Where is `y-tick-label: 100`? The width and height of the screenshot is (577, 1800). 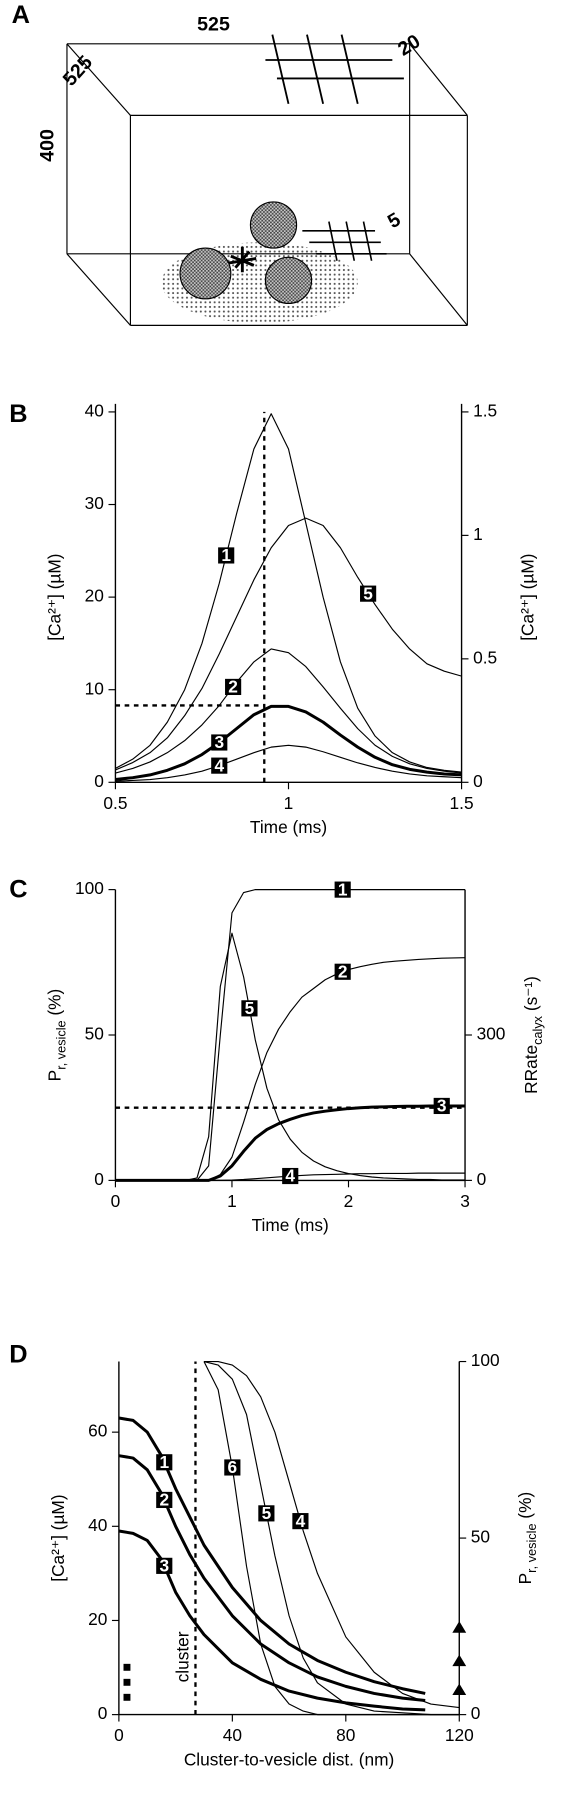 y-tick-label: 100 is located at coordinates (89, 888).